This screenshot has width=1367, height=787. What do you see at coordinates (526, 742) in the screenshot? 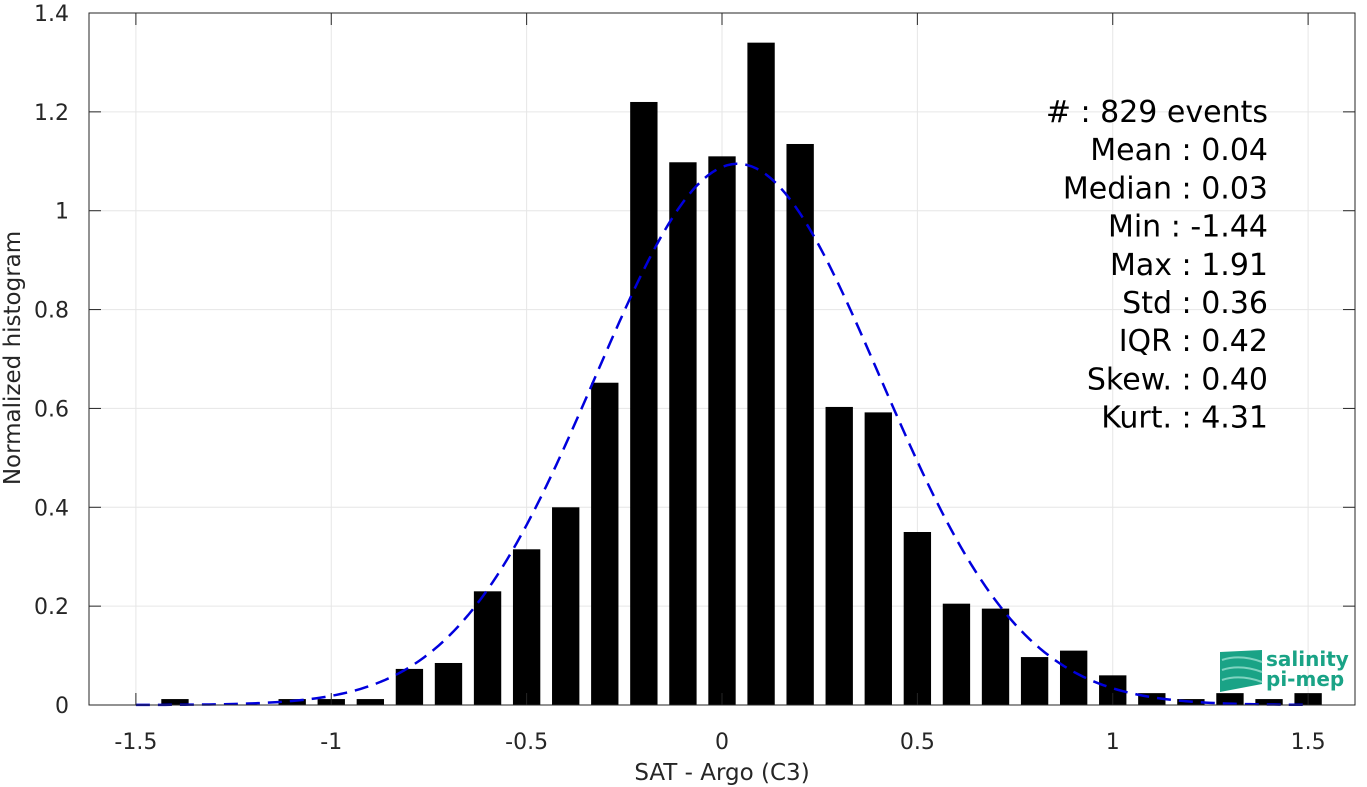
I see `x-tick-label: -0.5` at bounding box center [526, 742].